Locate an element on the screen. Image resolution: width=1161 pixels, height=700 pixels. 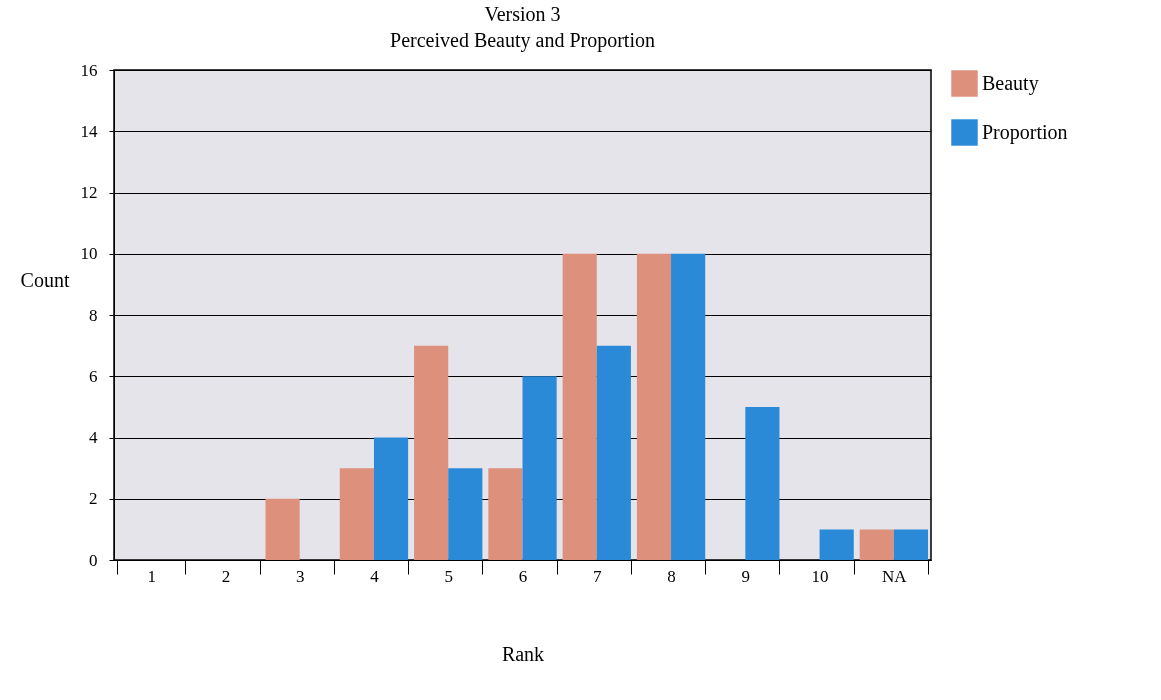
y-tick-label: 16 is located at coordinates (89, 70).